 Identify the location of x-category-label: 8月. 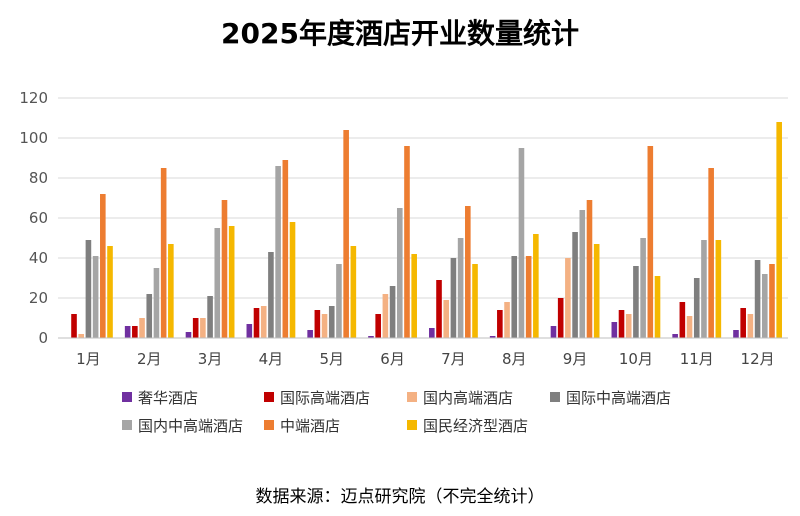
(514, 359).